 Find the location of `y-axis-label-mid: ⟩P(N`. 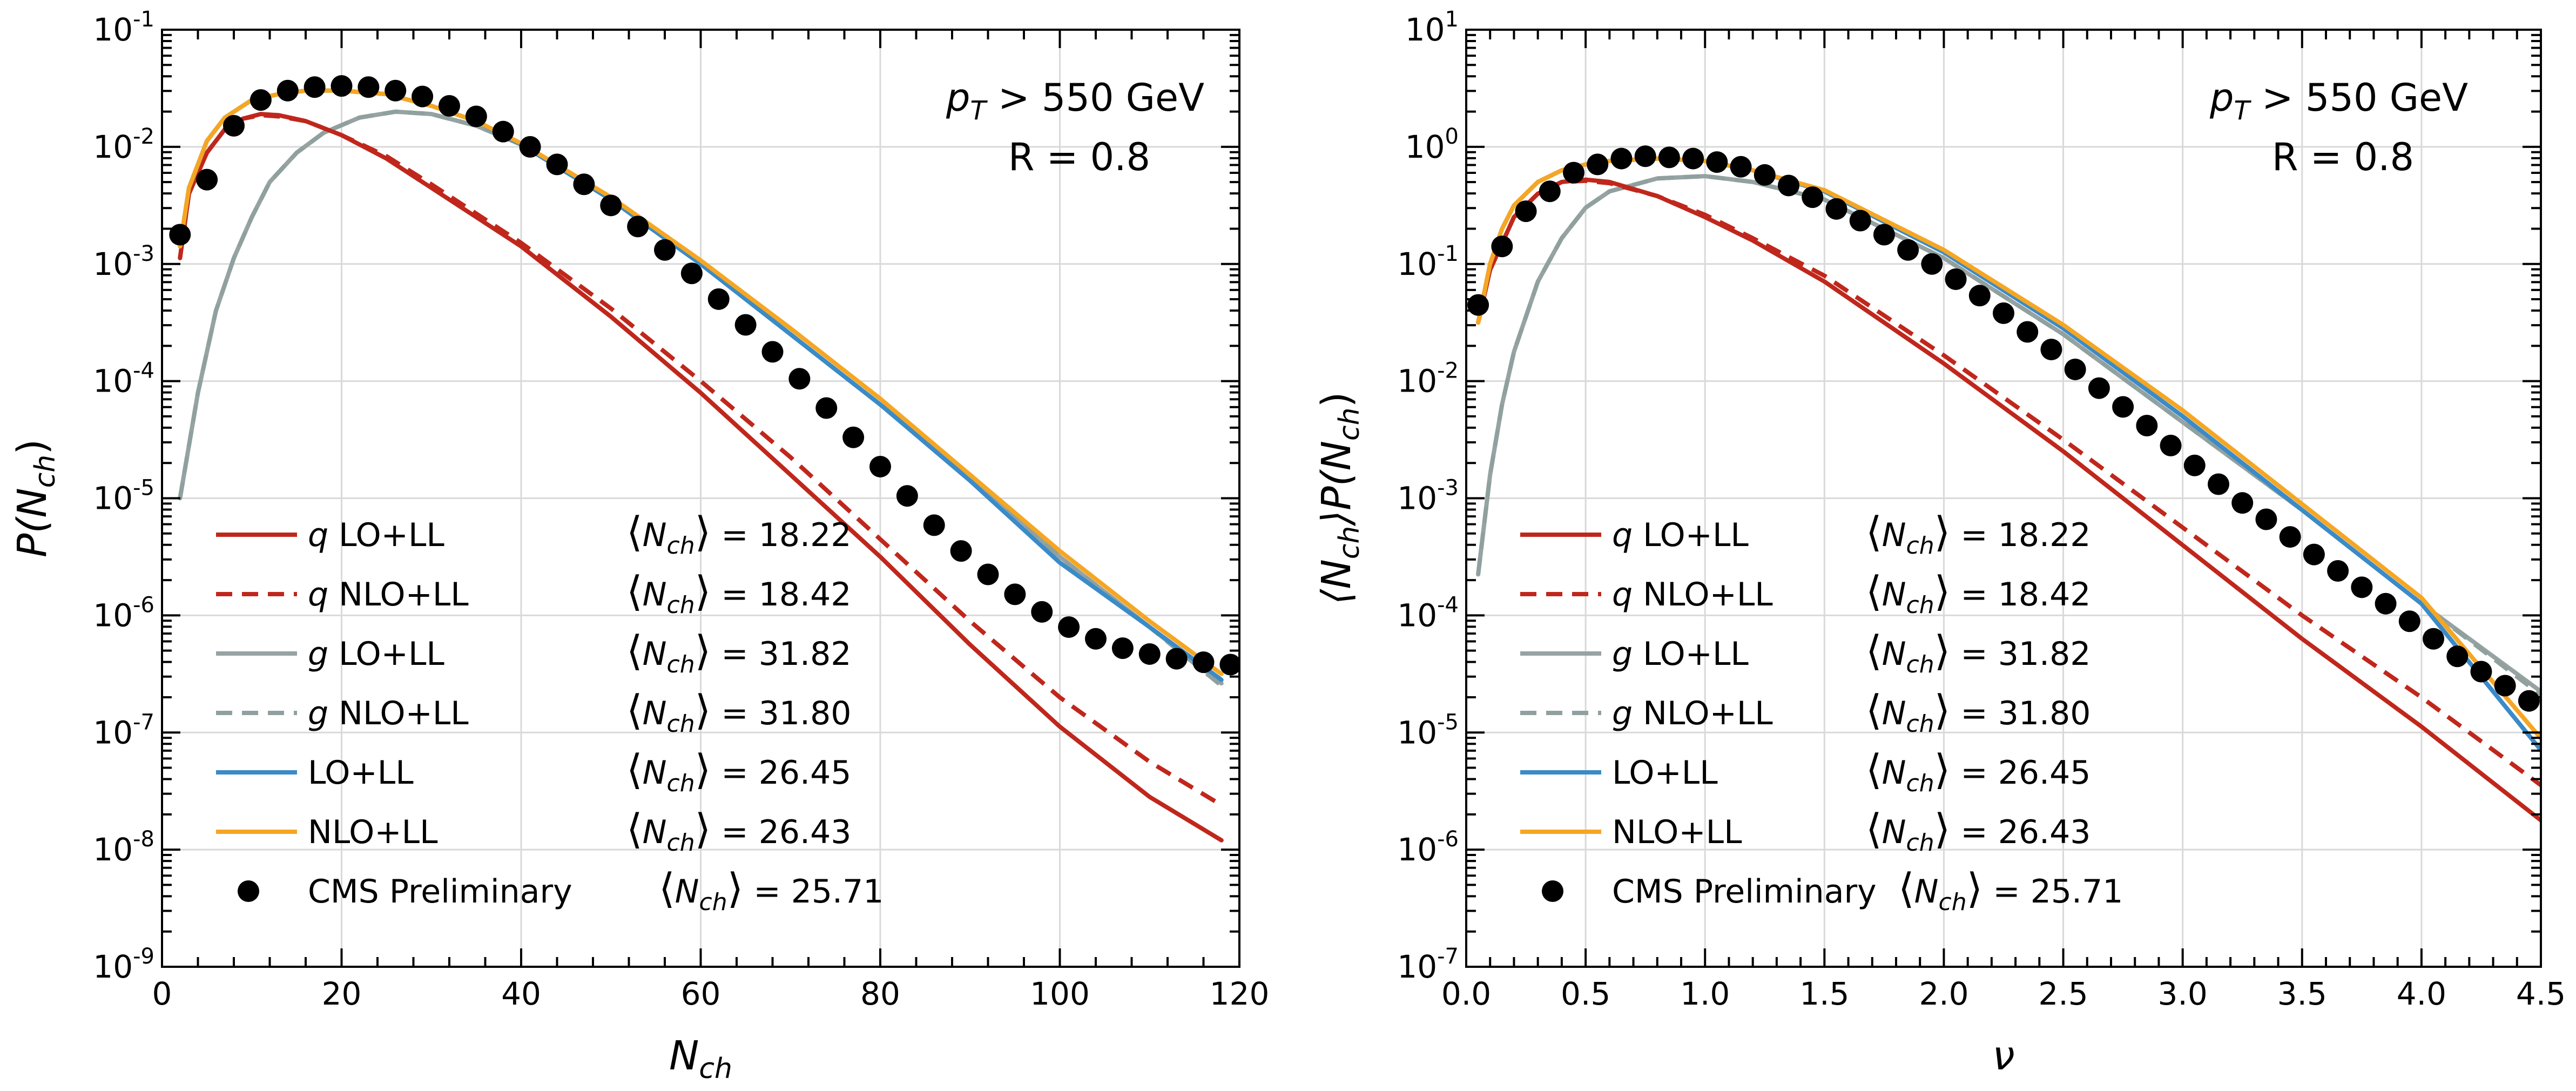

y-axis-label-mid: ⟩P(N is located at coordinates (1336, 484).